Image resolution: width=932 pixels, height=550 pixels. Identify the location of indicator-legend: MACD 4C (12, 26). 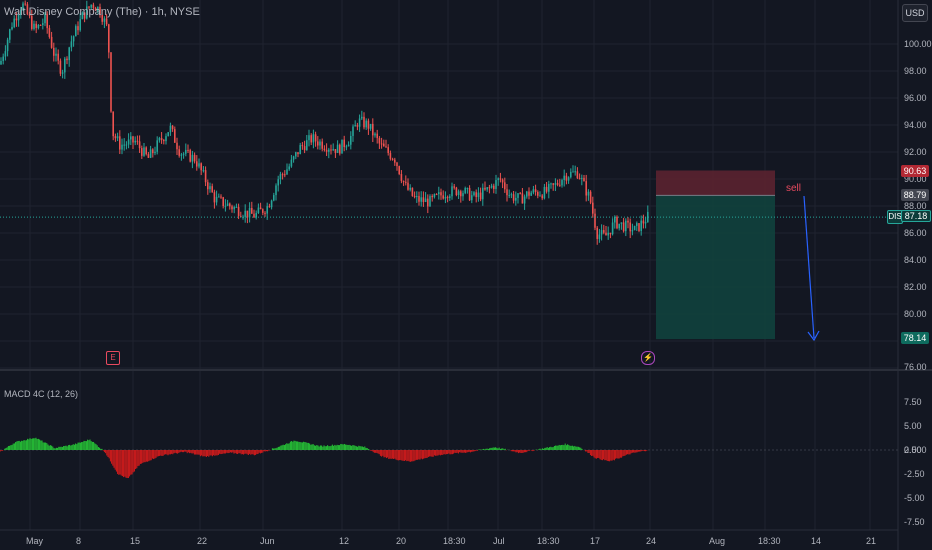
(41, 394).